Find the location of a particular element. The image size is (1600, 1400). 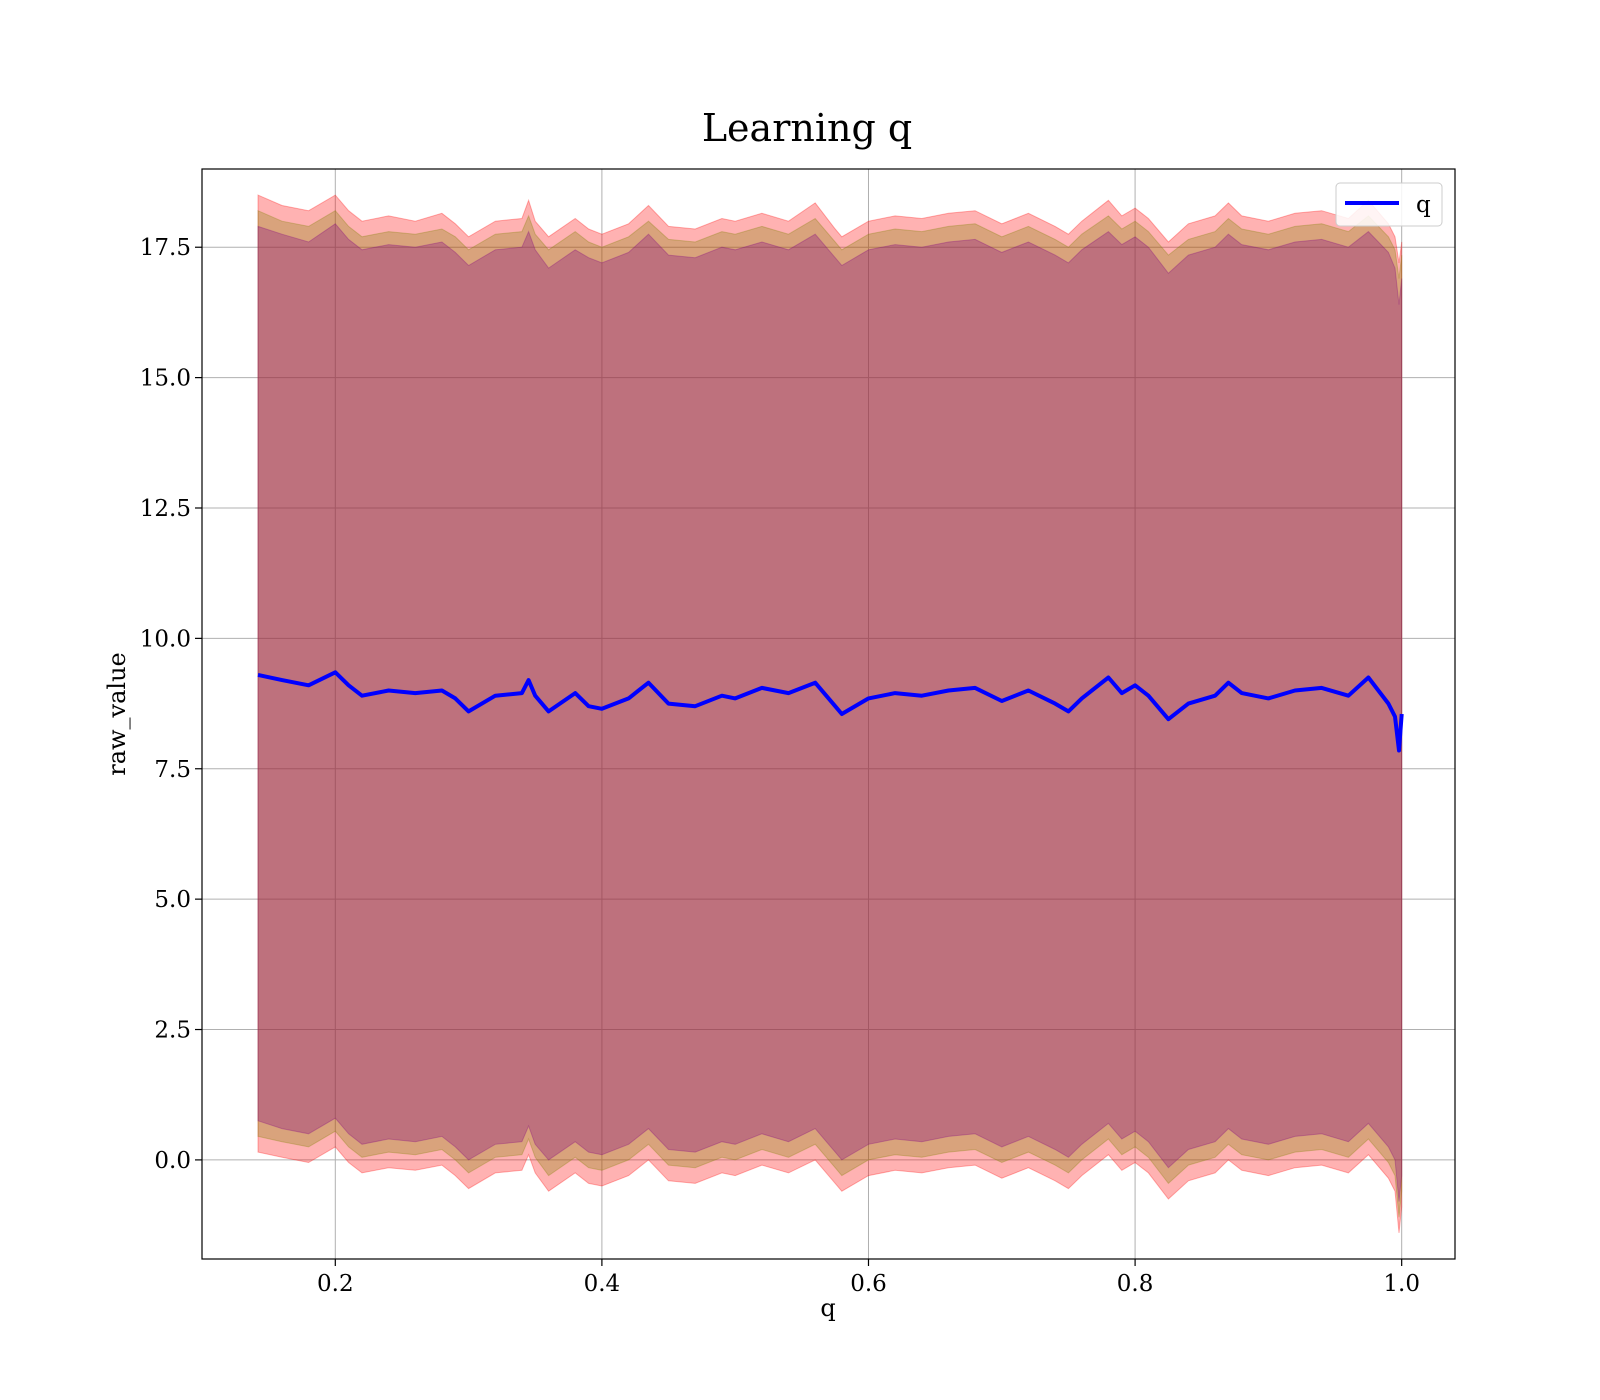

y-tick-label: 15.0 is located at coordinates (165, 379).